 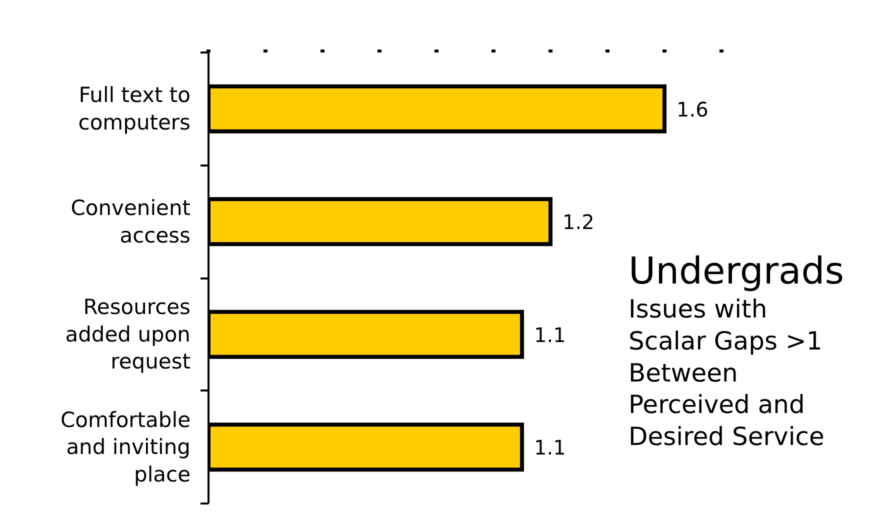 What do you see at coordinates (125, 447) in the screenshot?
I see `y-tick-label: Comfortable and inviting place` at bounding box center [125, 447].